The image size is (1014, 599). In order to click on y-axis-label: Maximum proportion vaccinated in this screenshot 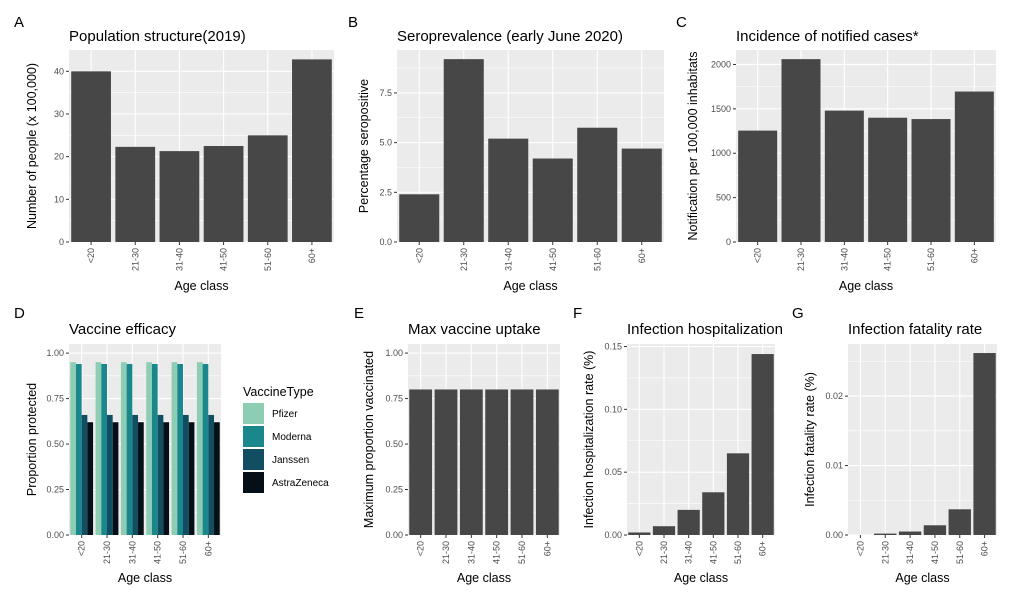, I will do `click(369, 439)`.